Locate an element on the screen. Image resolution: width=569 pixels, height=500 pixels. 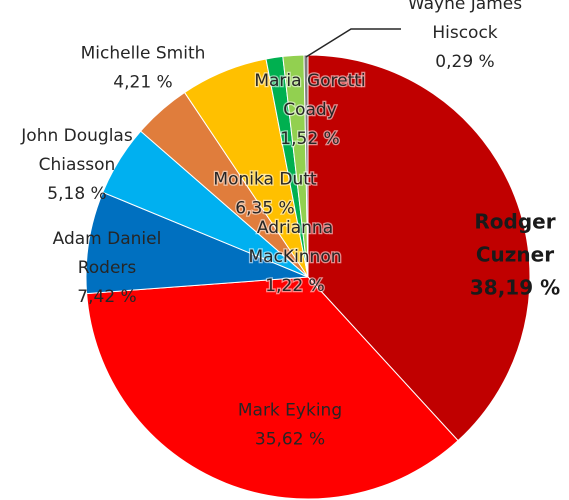
rodger-cuzner-name-label: Rodger is located at coordinates (514, 222).